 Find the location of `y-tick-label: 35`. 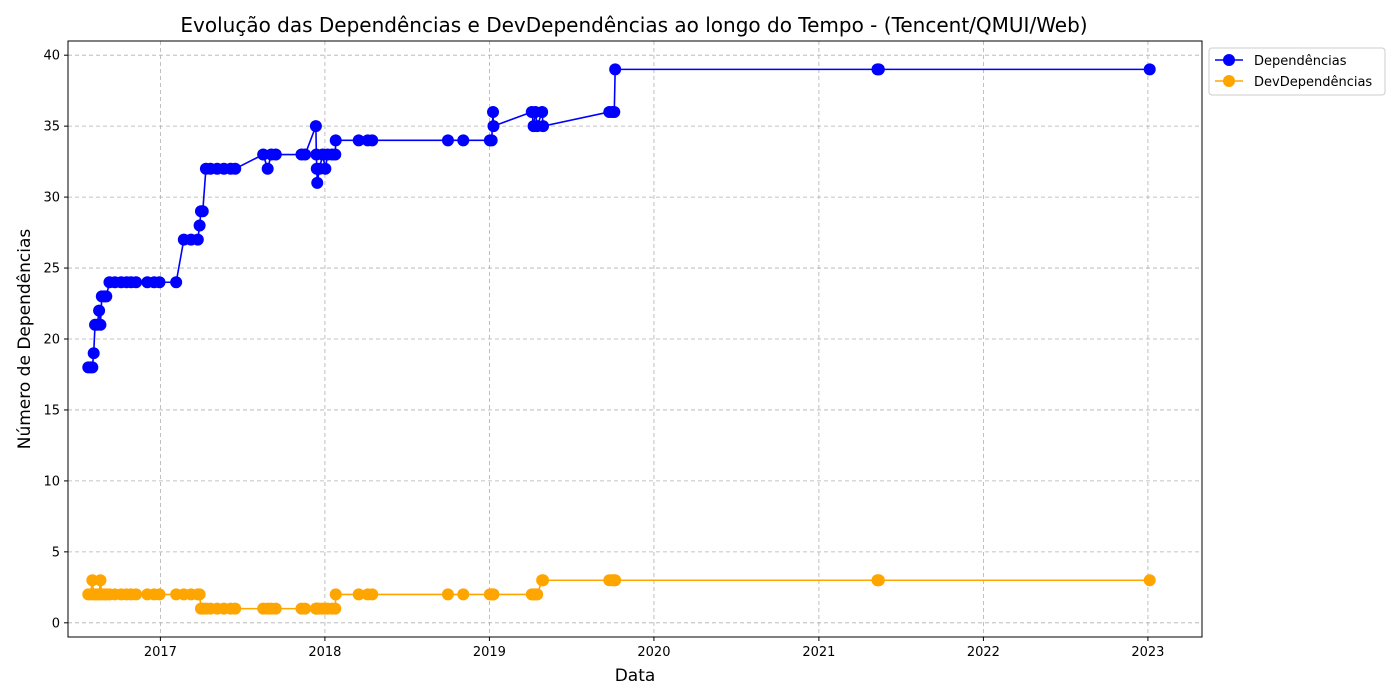

y-tick-label: 35 is located at coordinates (51, 127).